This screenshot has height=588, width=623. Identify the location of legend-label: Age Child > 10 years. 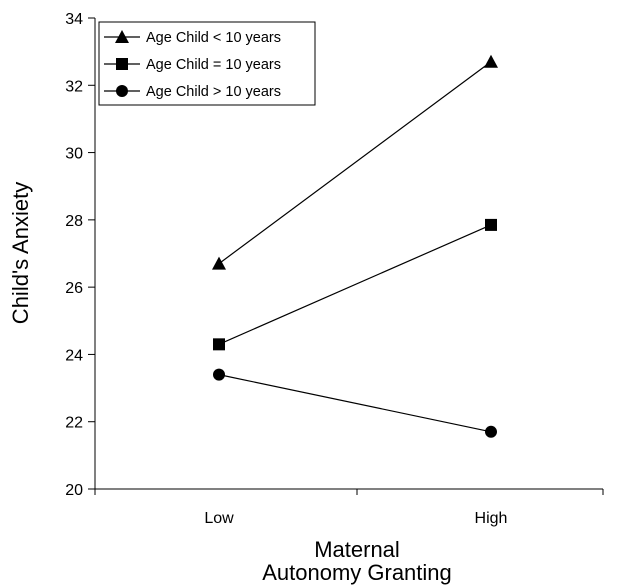
(213, 92).